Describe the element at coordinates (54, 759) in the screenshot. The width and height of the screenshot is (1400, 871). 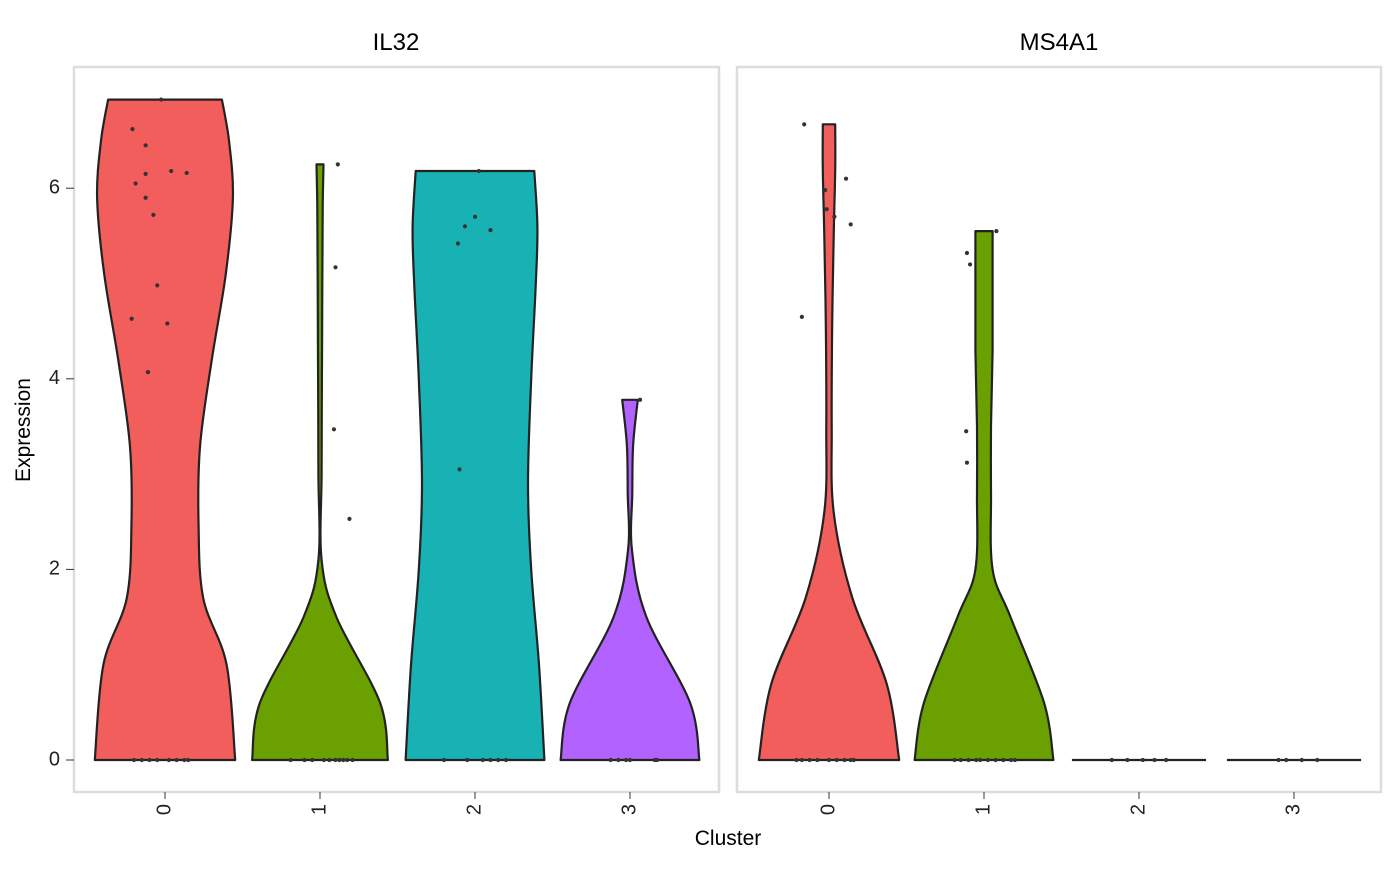
I see `y-tick-label: 0` at that location.